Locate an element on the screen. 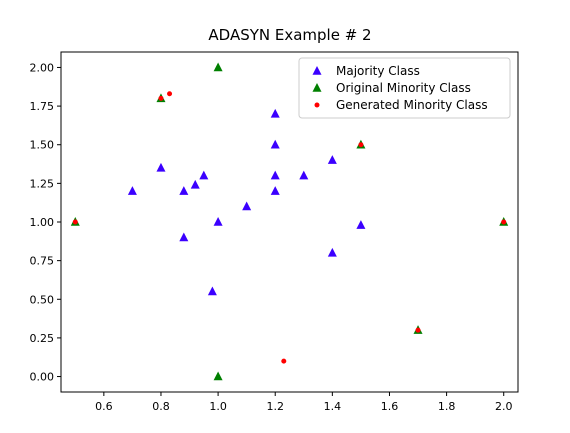  y-tick-label: 0.50 is located at coordinates (42, 299).